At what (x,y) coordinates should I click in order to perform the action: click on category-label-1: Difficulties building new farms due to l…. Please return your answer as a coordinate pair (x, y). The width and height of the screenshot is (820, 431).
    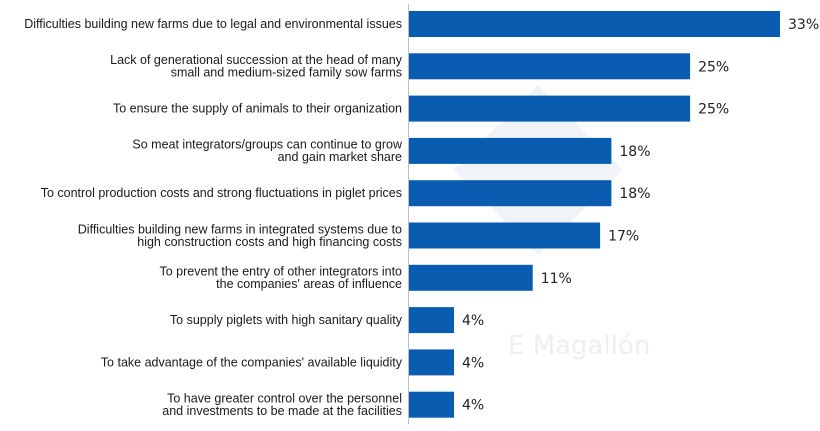
    Looking at the image, I should click on (213, 24).